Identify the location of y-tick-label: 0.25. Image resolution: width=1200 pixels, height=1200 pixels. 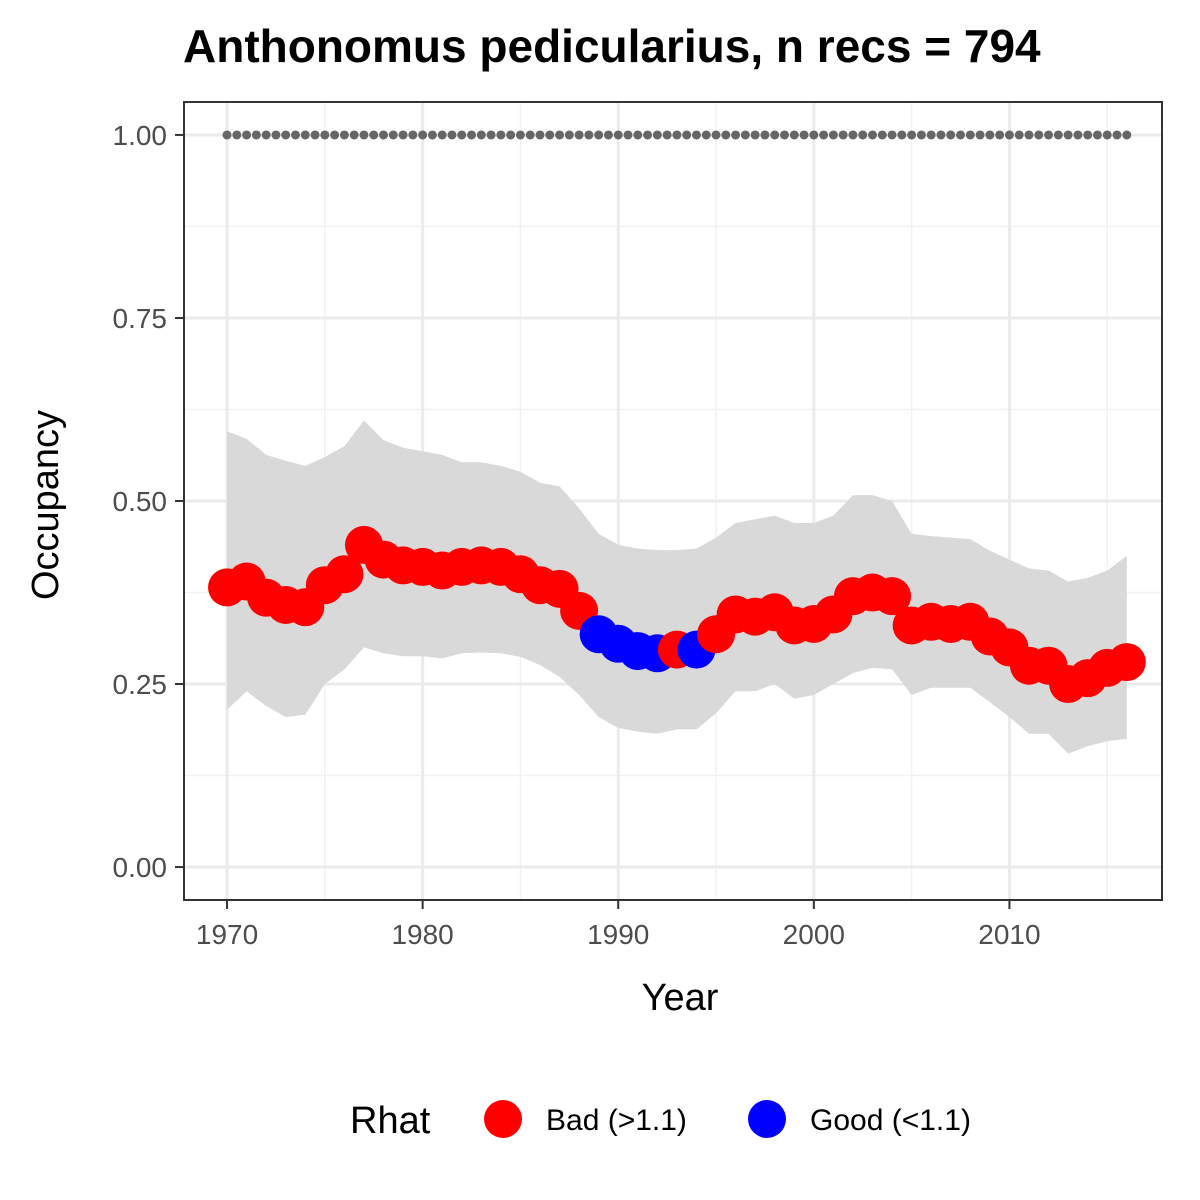
(140, 684).